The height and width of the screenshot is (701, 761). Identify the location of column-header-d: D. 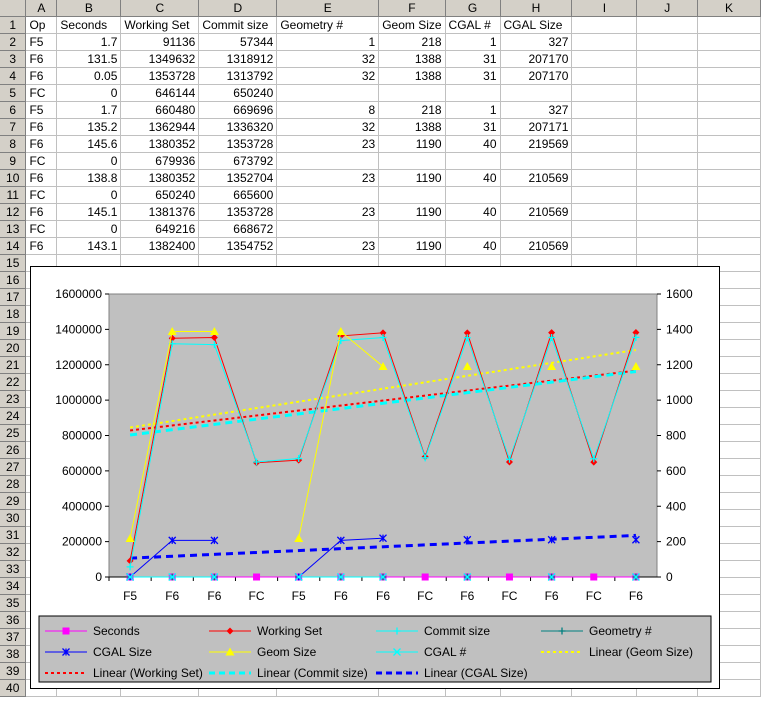
(238, 8).